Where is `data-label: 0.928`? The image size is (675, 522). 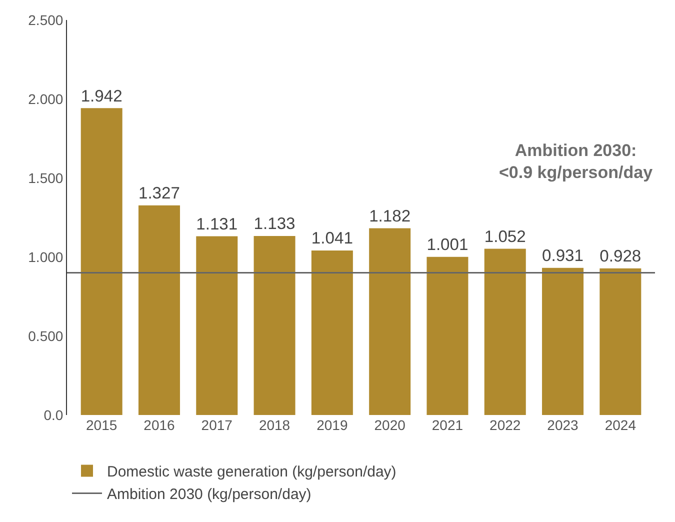 data-label: 0.928 is located at coordinates (621, 256).